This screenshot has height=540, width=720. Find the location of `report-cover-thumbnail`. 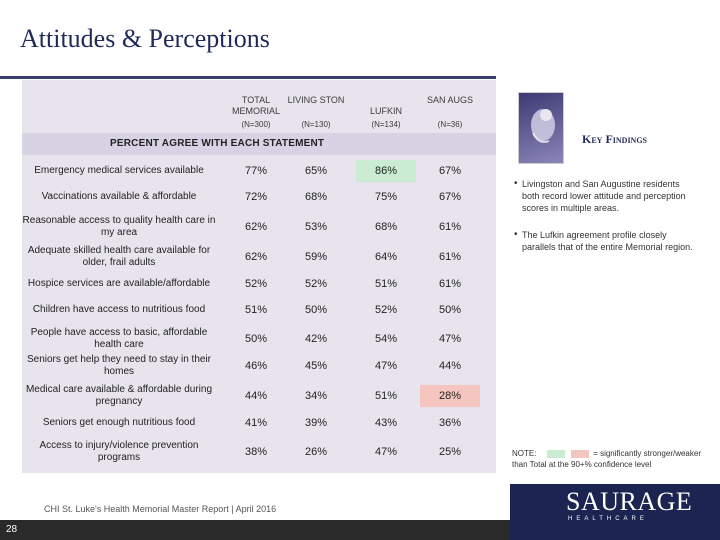

report-cover-thumbnail is located at coordinates (541, 128).